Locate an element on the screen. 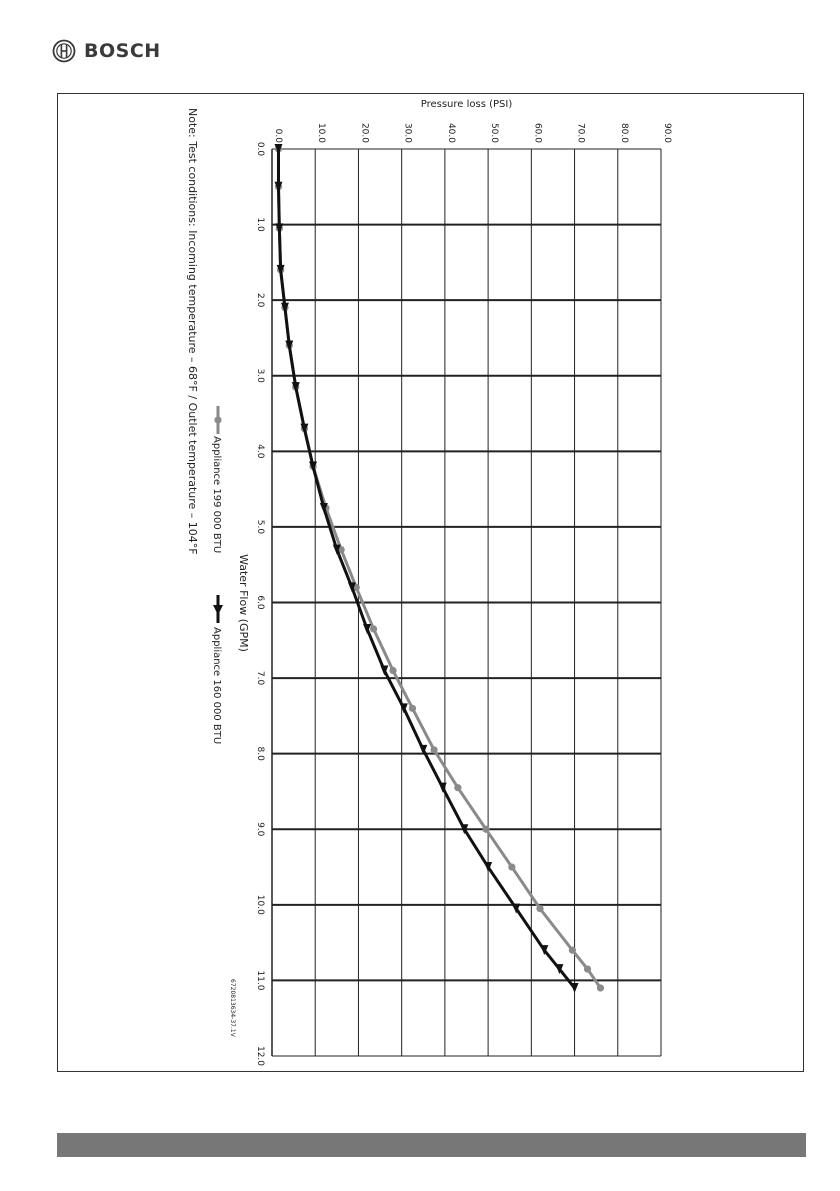 This screenshot has height=1191, width=840. bosch-logo: BOSCH is located at coordinates (106, 51).